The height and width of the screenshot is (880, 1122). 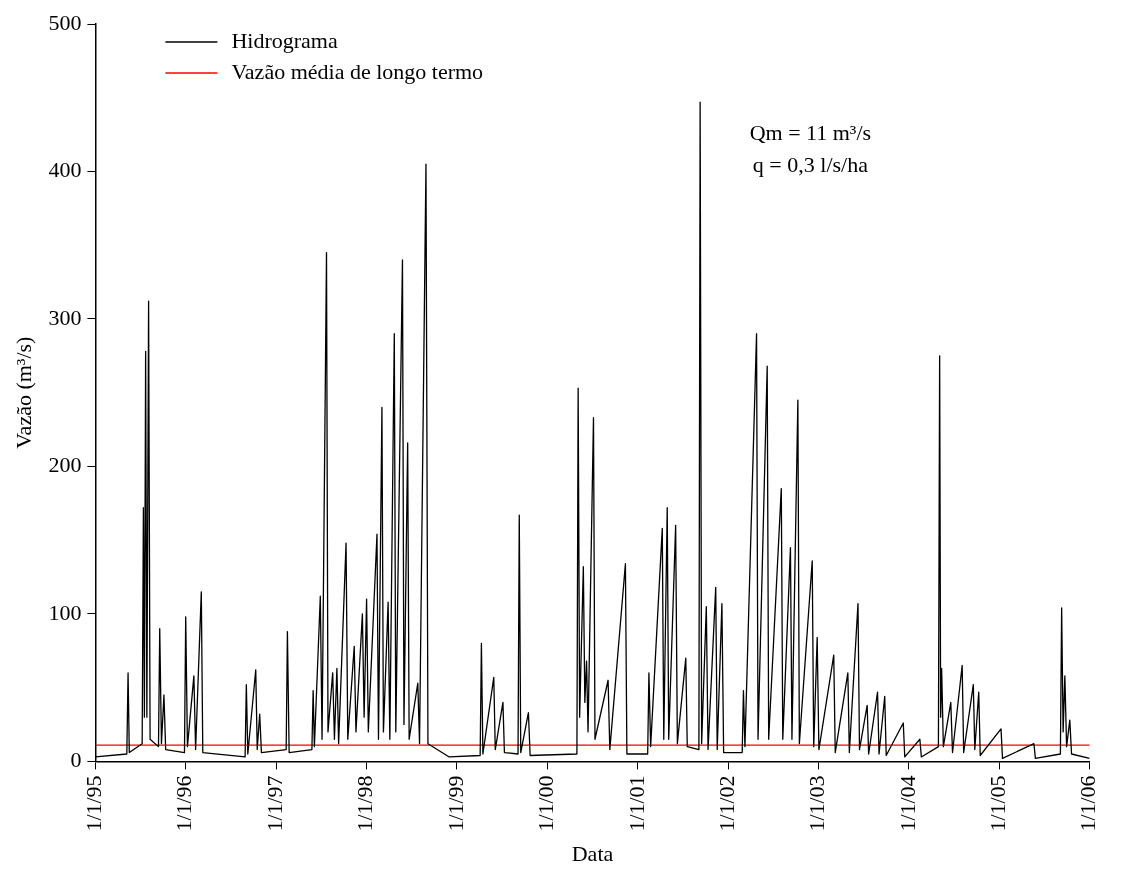 What do you see at coordinates (636, 803) in the screenshot?
I see `x-tick-label: 1/1/01` at bounding box center [636, 803].